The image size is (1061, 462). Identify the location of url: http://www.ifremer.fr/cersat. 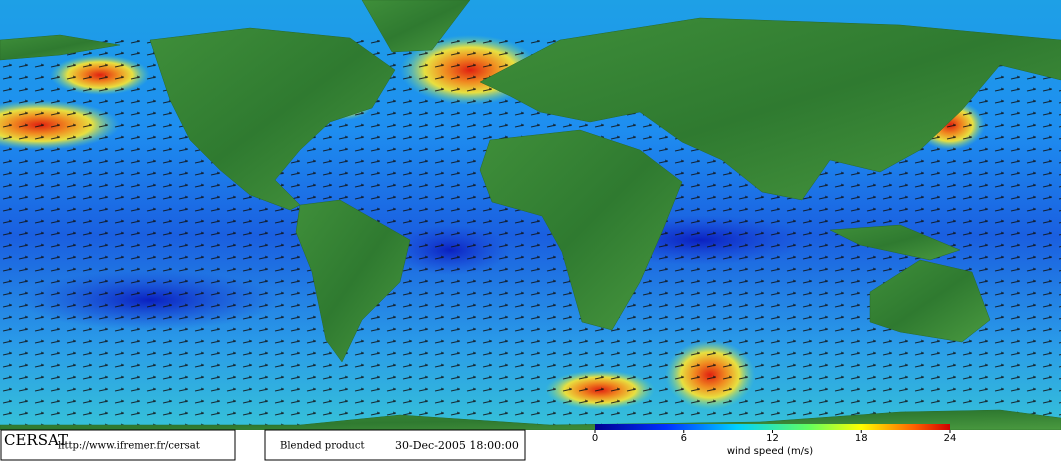
(129, 446).